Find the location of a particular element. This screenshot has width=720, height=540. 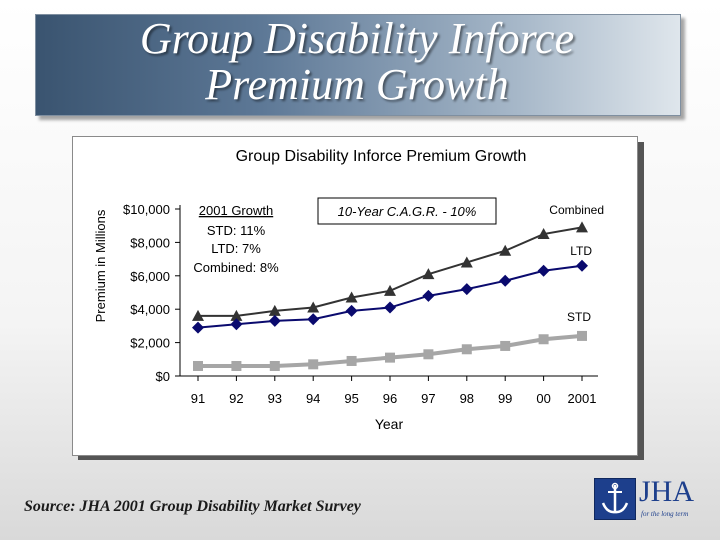

x-axis-label: Year is located at coordinates (389, 424).